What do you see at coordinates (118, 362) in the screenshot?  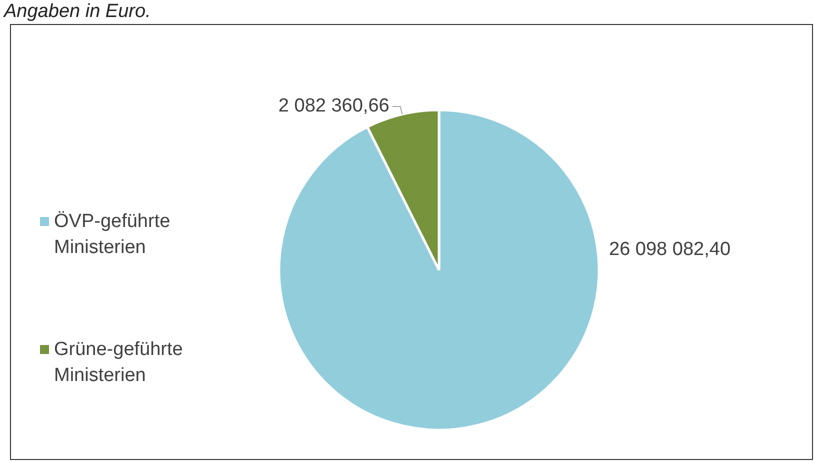 I see `legend-label: Grüne-geführte Ministerien` at bounding box center [118, 362].